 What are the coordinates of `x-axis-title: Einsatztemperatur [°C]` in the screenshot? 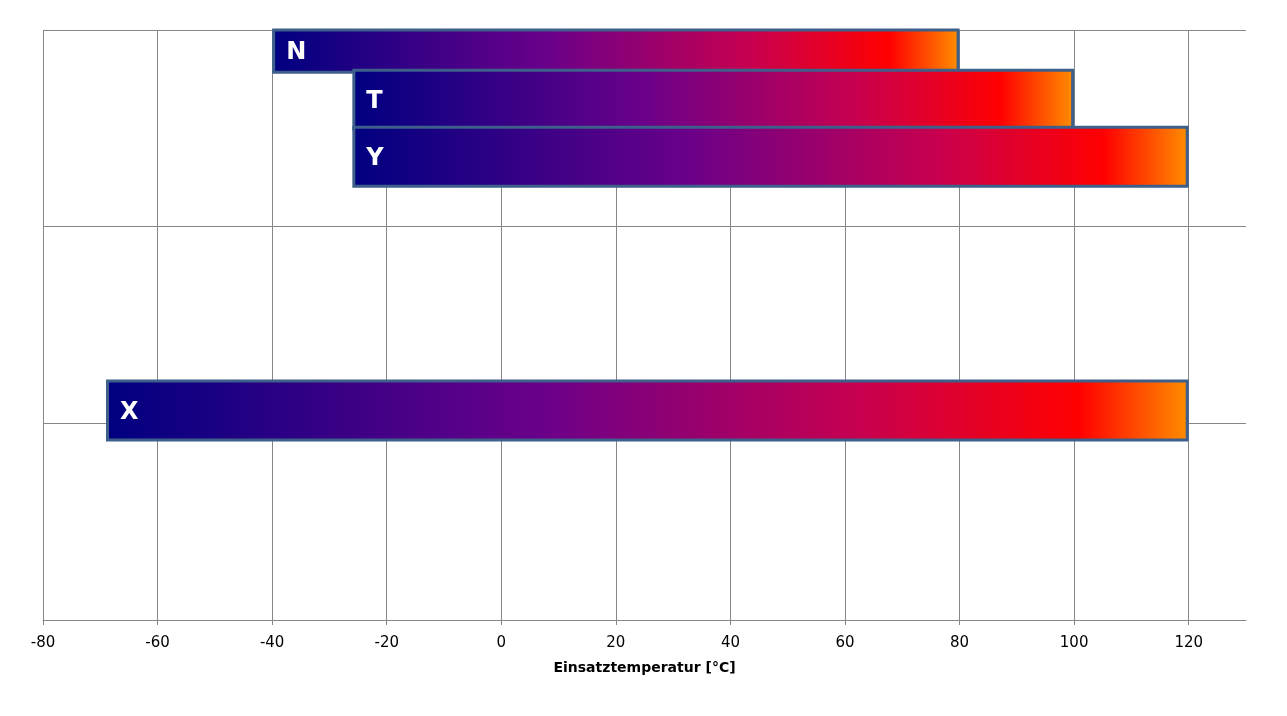 It's located at (644, 667).